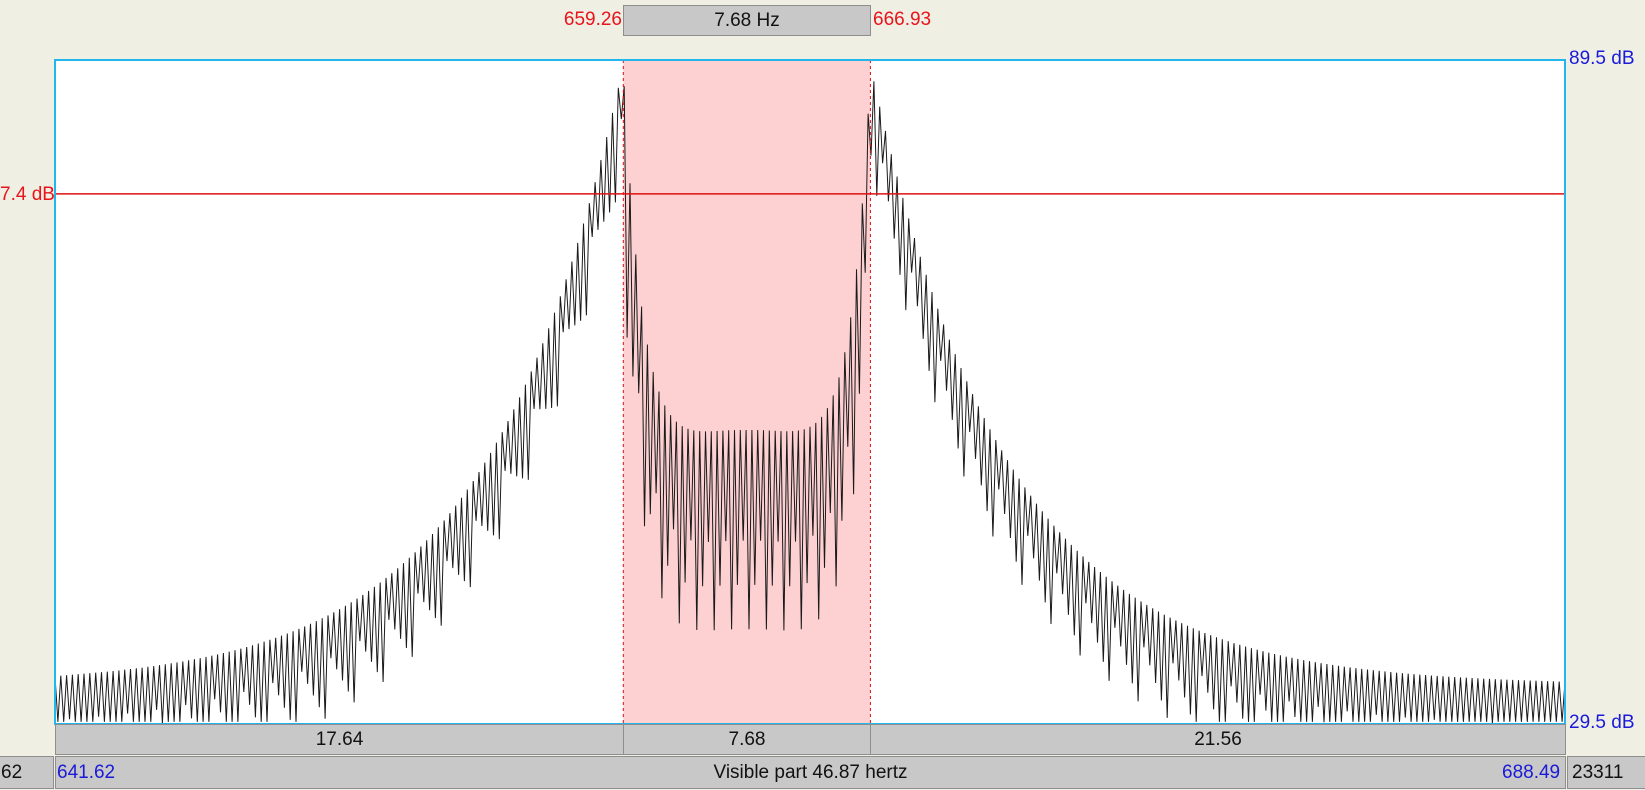 This screenshot has width=1645, height=790. What do you see at coordinates (1218, 739) in the screenshot?
I see `segment-after-selection: 21.56` at bounding box center [1218, 739].